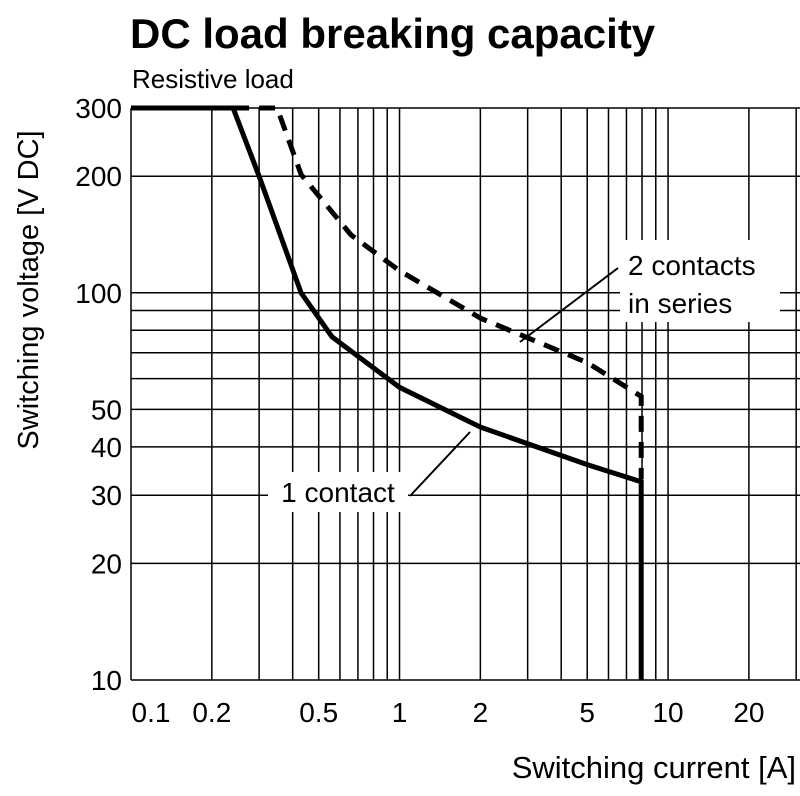 This screenshot has height=796, width=800. What do you see at coordinates (481, 712) in the screenshot?
I see `x-tick-label: 2` at bounding box center [481, 712].